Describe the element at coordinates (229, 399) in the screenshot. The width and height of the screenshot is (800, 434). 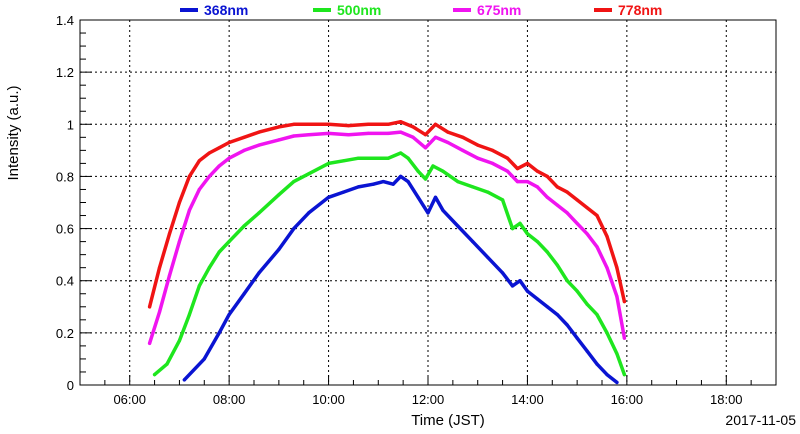
I see `x-tick-label: 08:00` at that location.